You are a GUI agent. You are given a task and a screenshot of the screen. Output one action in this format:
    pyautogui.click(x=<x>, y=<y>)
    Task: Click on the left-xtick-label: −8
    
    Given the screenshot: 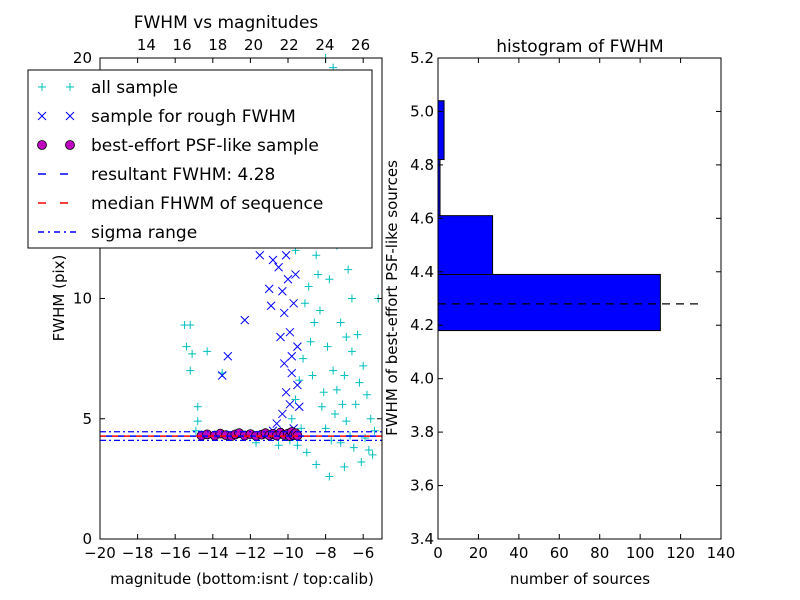 What is the action you would take?
    pyautogui.click(x=326, y=553)
    